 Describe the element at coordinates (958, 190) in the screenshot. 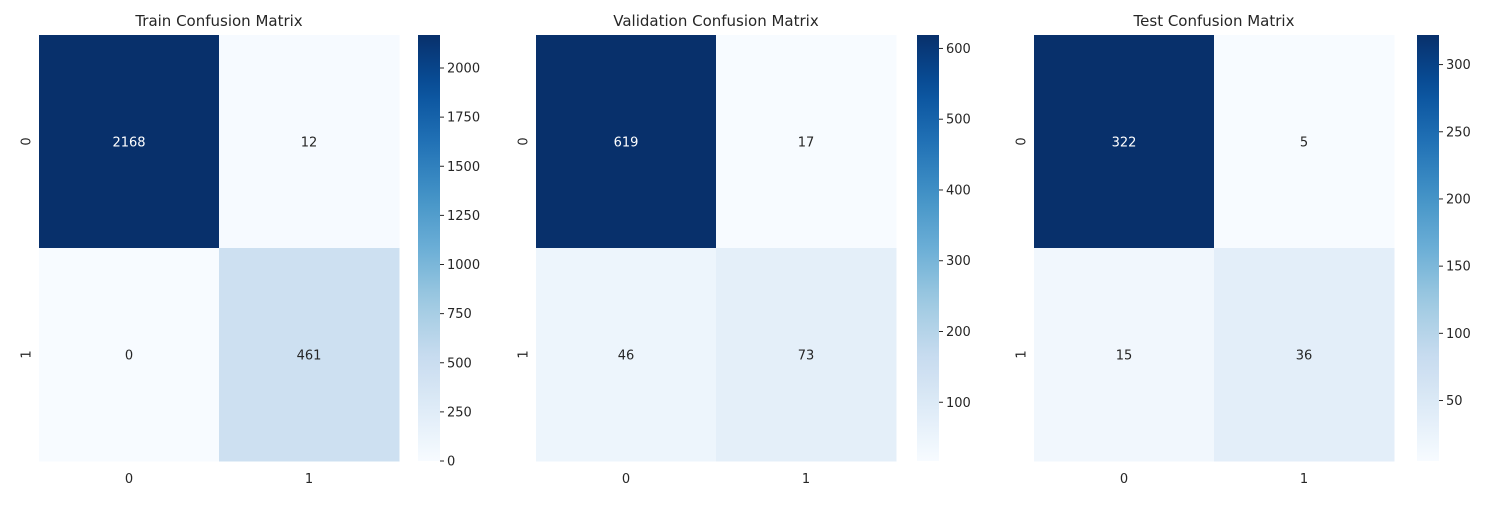

I see `colorbar-tick-label: 400` at that location.